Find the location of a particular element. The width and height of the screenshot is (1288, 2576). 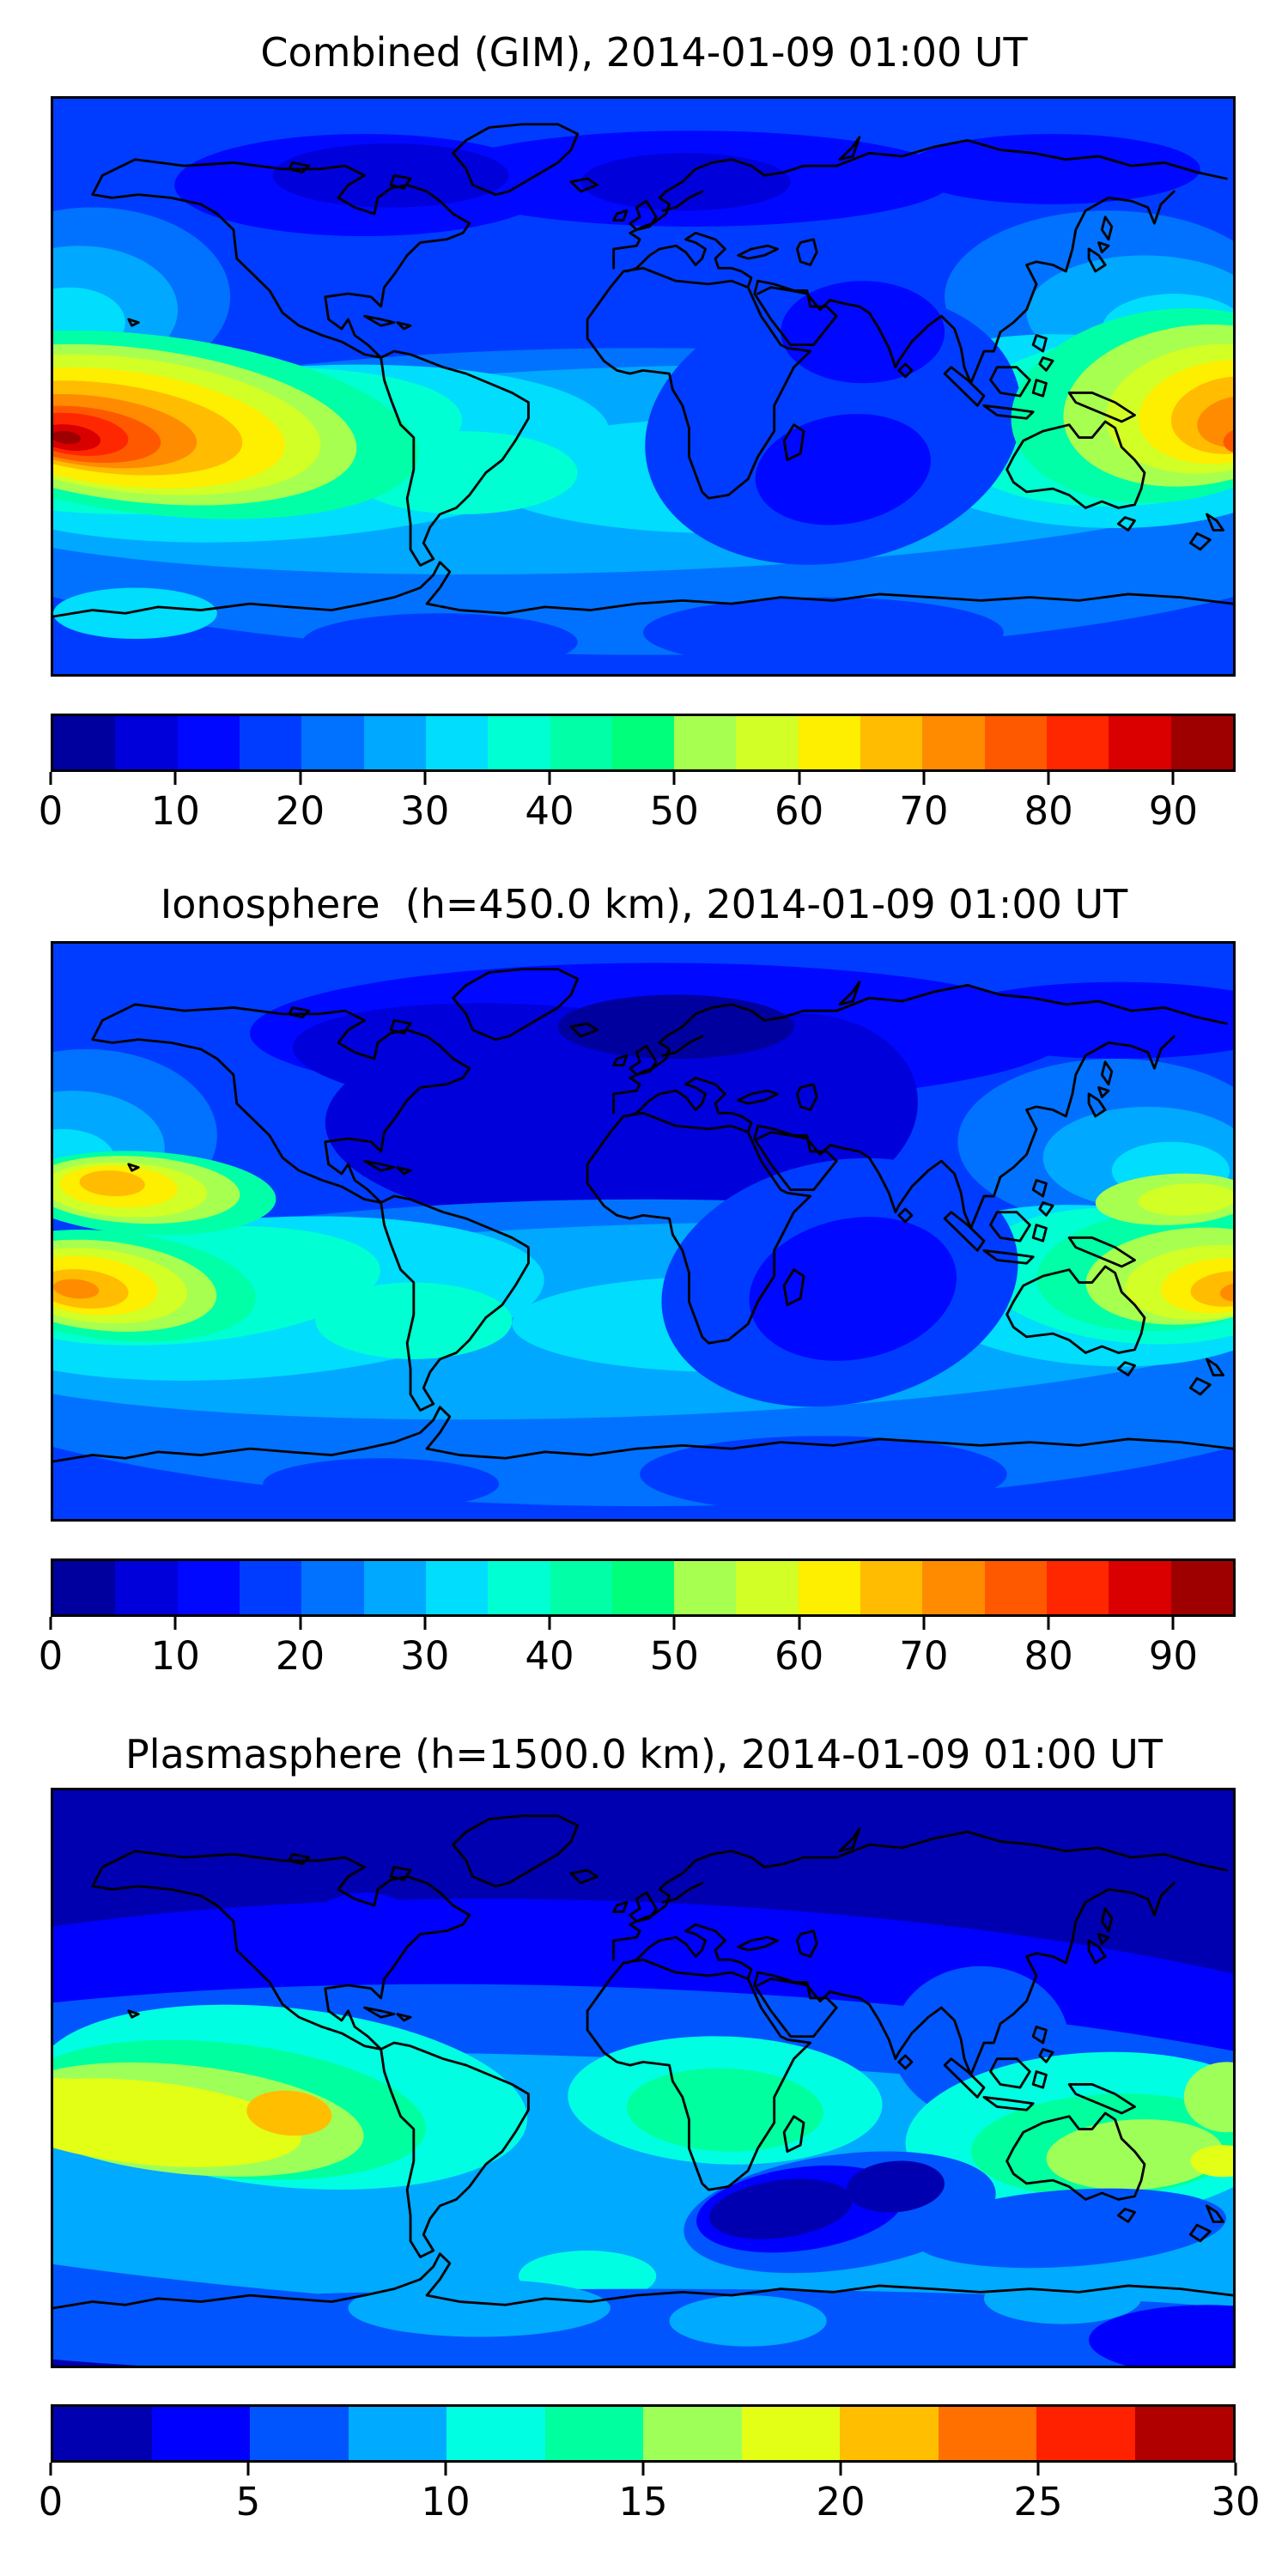

colorbar-plasmasphere is located at coordinates (643, 2434).